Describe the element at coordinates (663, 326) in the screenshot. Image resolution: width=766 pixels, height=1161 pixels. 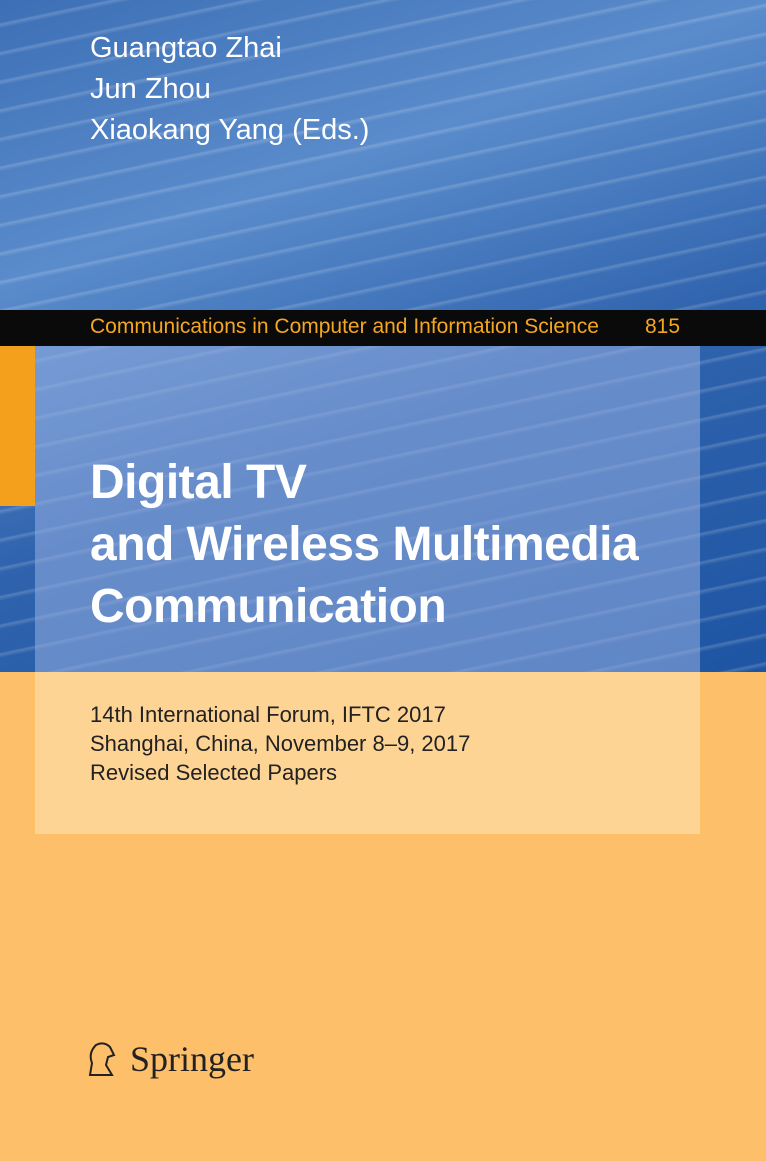
I see `series-number: 815` at that location.